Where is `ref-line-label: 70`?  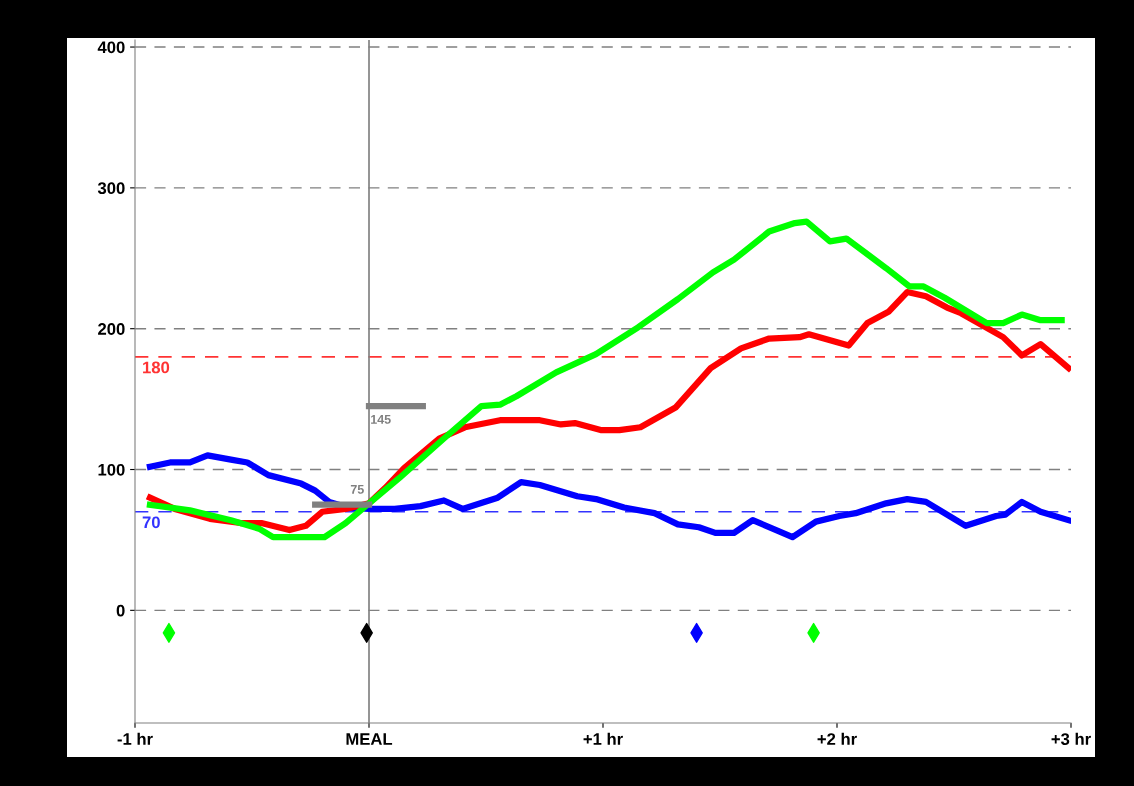 ref-line-label: 70 is located at coordinates (151, 522).